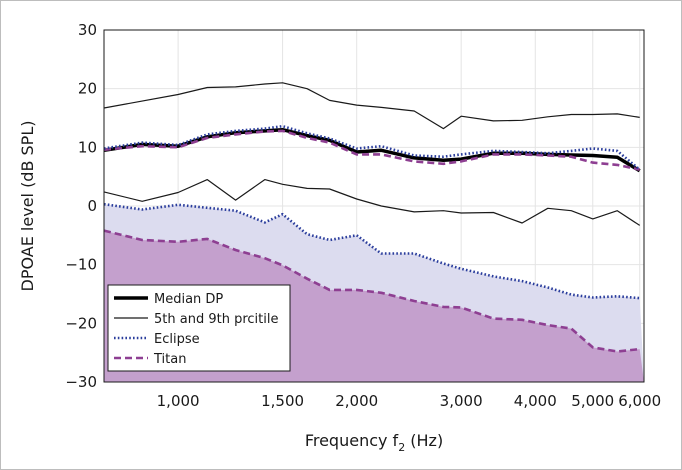 The width and height of the screenshot is (682, 470). I want to click on eclipse-dp-line, so click(372, 147).